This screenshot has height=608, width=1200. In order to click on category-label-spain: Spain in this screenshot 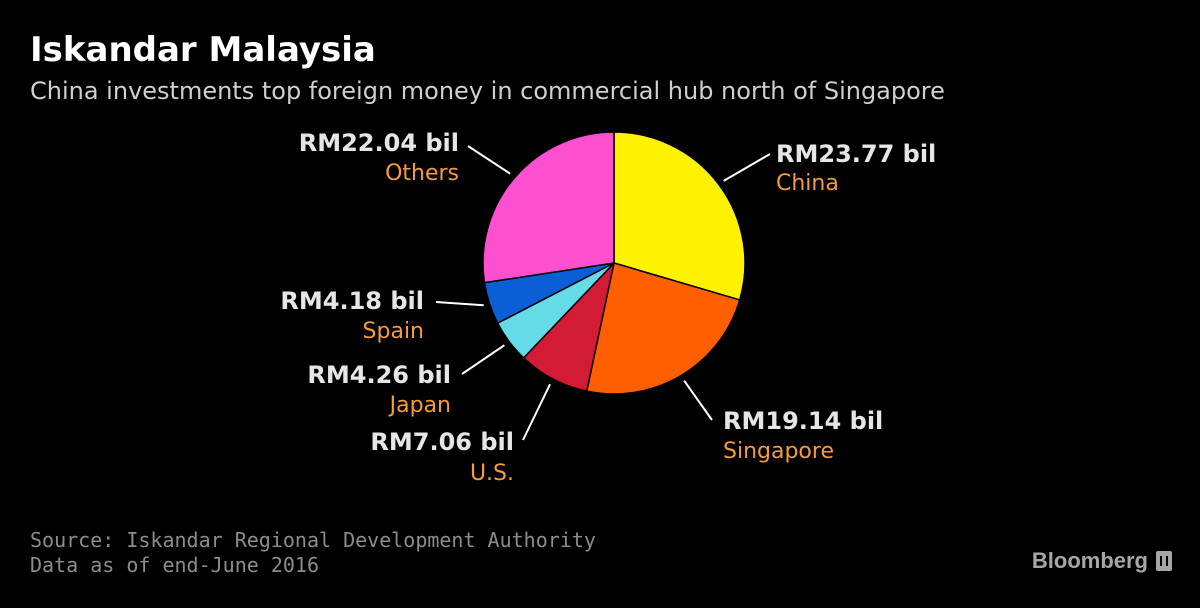, I will do `click(393, 331)`.